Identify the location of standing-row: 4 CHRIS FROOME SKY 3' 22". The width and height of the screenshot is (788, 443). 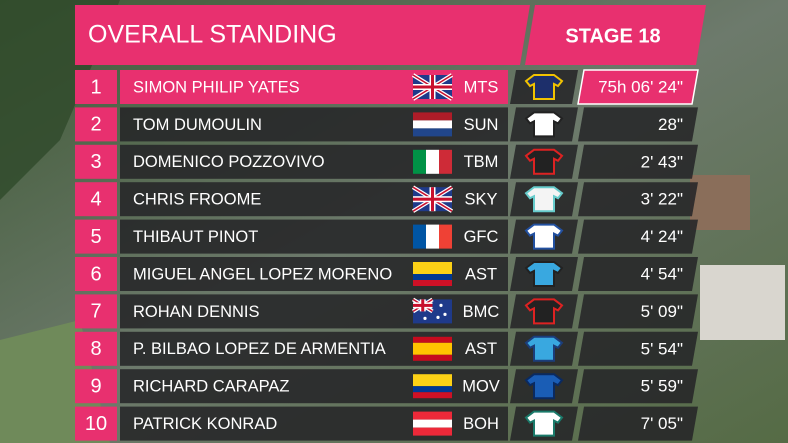
(386, 199).